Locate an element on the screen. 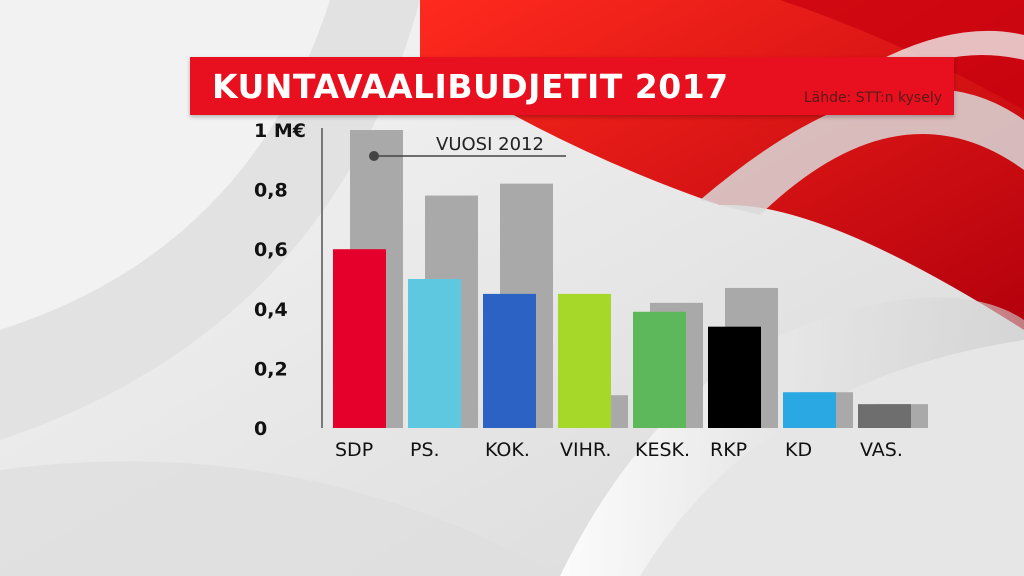  legend-label: VUOSI 2012 is located at coordinates (490, 144).